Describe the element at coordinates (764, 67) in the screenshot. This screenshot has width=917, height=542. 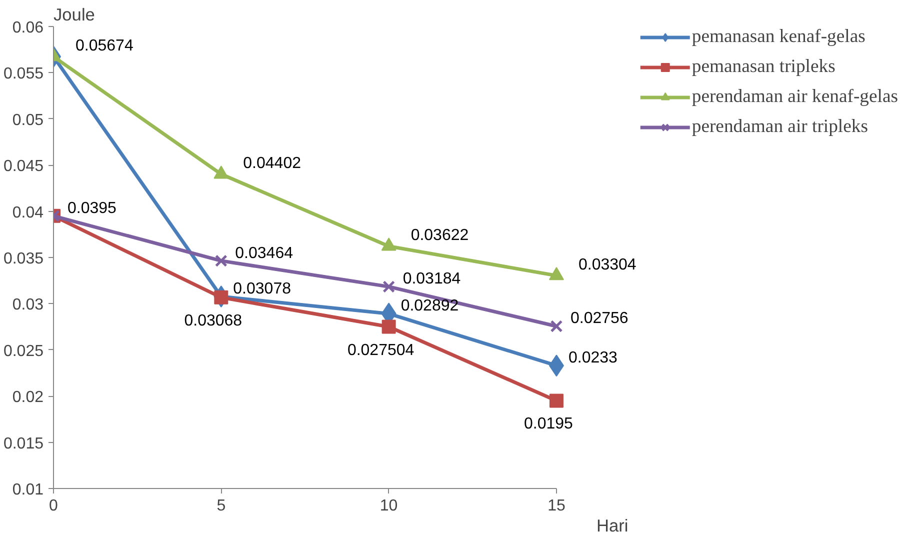
I see `legend-label: pemanasan tripleks` at that location.